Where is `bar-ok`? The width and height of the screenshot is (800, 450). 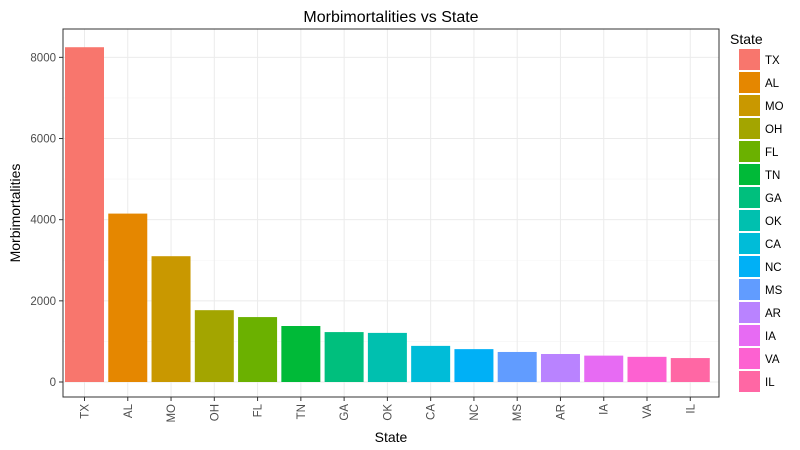
bar-ok is located at coordinates (387, 357).